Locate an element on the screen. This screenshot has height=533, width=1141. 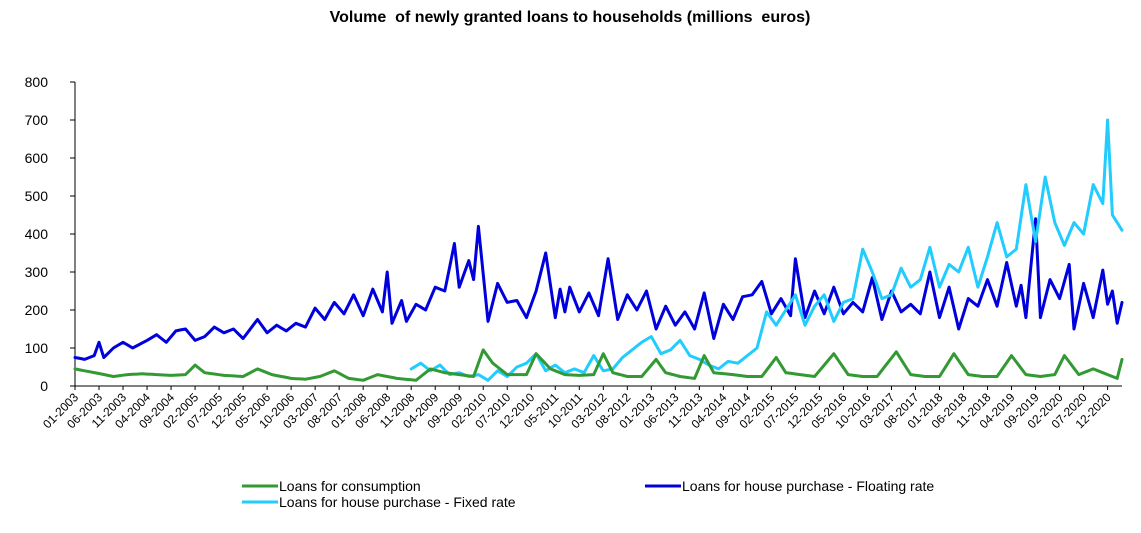
legend-item-fixed-rate: Loans for house purchase - Fixed rate is located at coordinates (379, 502).